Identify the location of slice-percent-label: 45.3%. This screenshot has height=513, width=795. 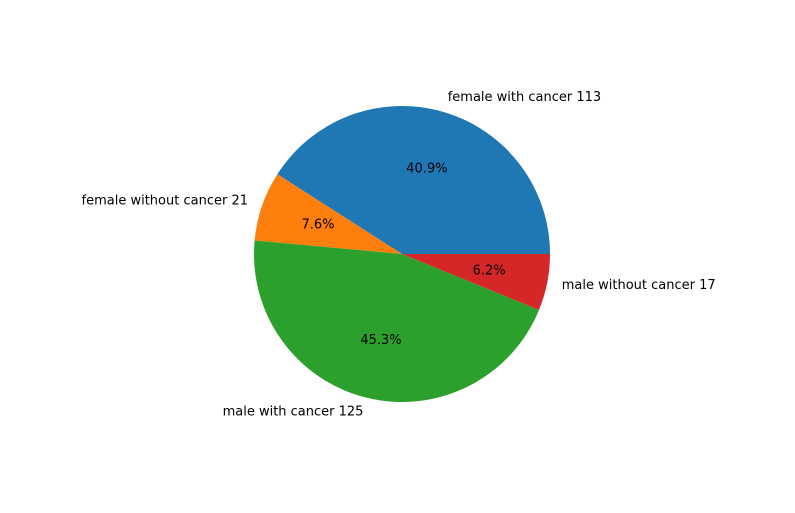
(380, 340).